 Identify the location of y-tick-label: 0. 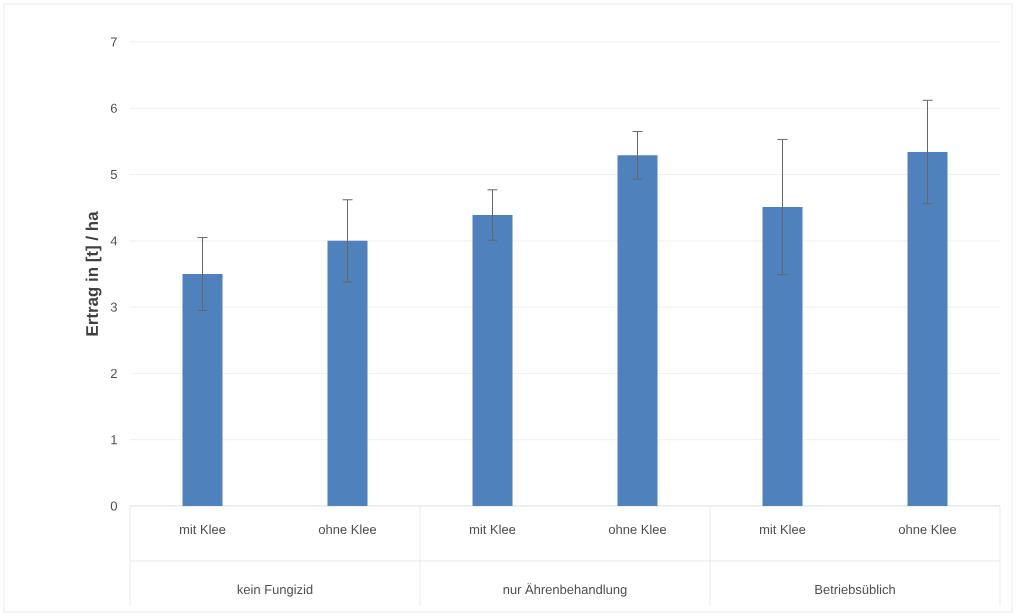
(113, 506).